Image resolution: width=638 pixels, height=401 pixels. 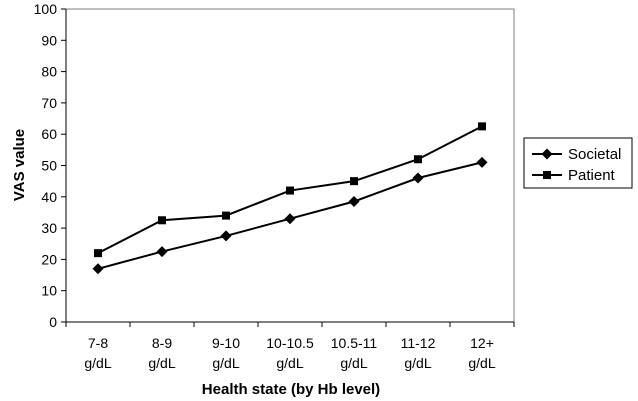 What do you see at coordinates (592, 175) in the screenshot?
I see `legend-label-patient: Patient` at bounding box center [592, 175].